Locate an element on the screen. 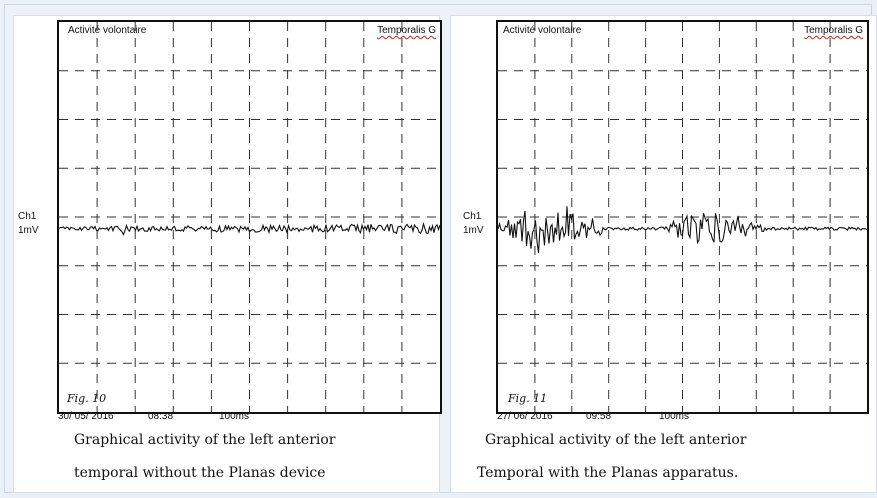  figure-number: Fig. 11 is located at coordinates (528, 398).